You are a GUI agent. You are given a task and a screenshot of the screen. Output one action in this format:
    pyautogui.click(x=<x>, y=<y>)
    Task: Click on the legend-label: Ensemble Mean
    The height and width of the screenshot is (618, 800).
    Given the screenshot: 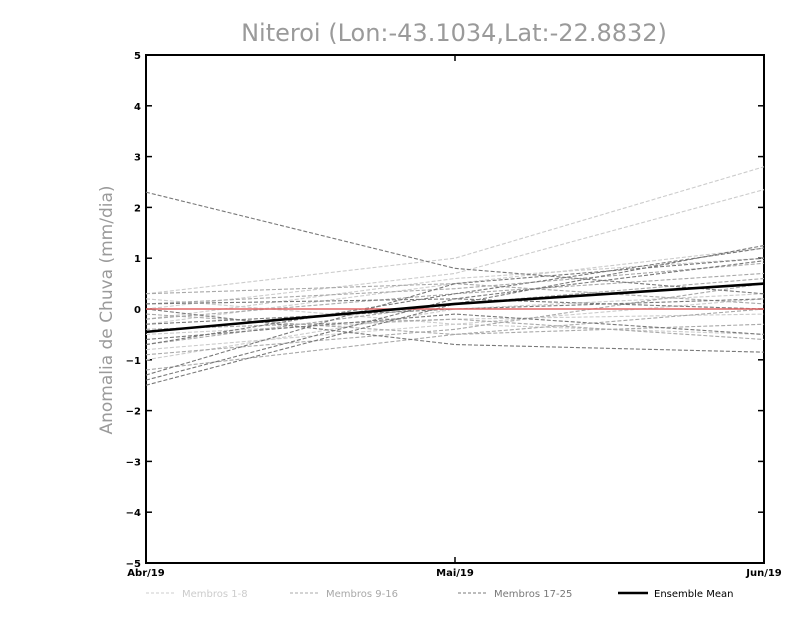 What is the action you would take?
    pyautogui.click(x=693, y=594)
    